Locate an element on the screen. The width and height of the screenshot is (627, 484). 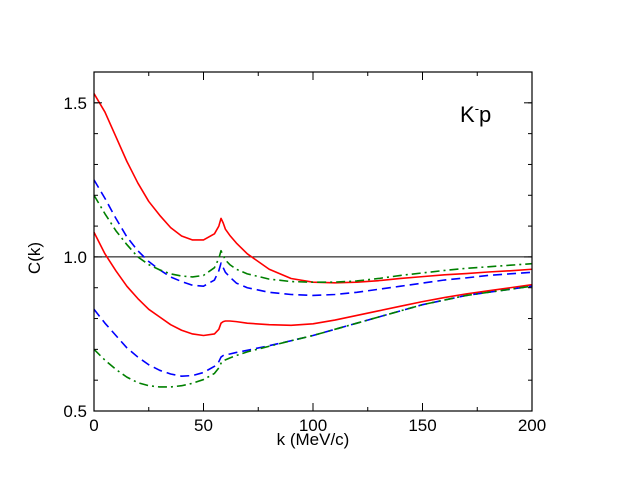
y-axis-title: C(k) is located at coordinates (34, 258).